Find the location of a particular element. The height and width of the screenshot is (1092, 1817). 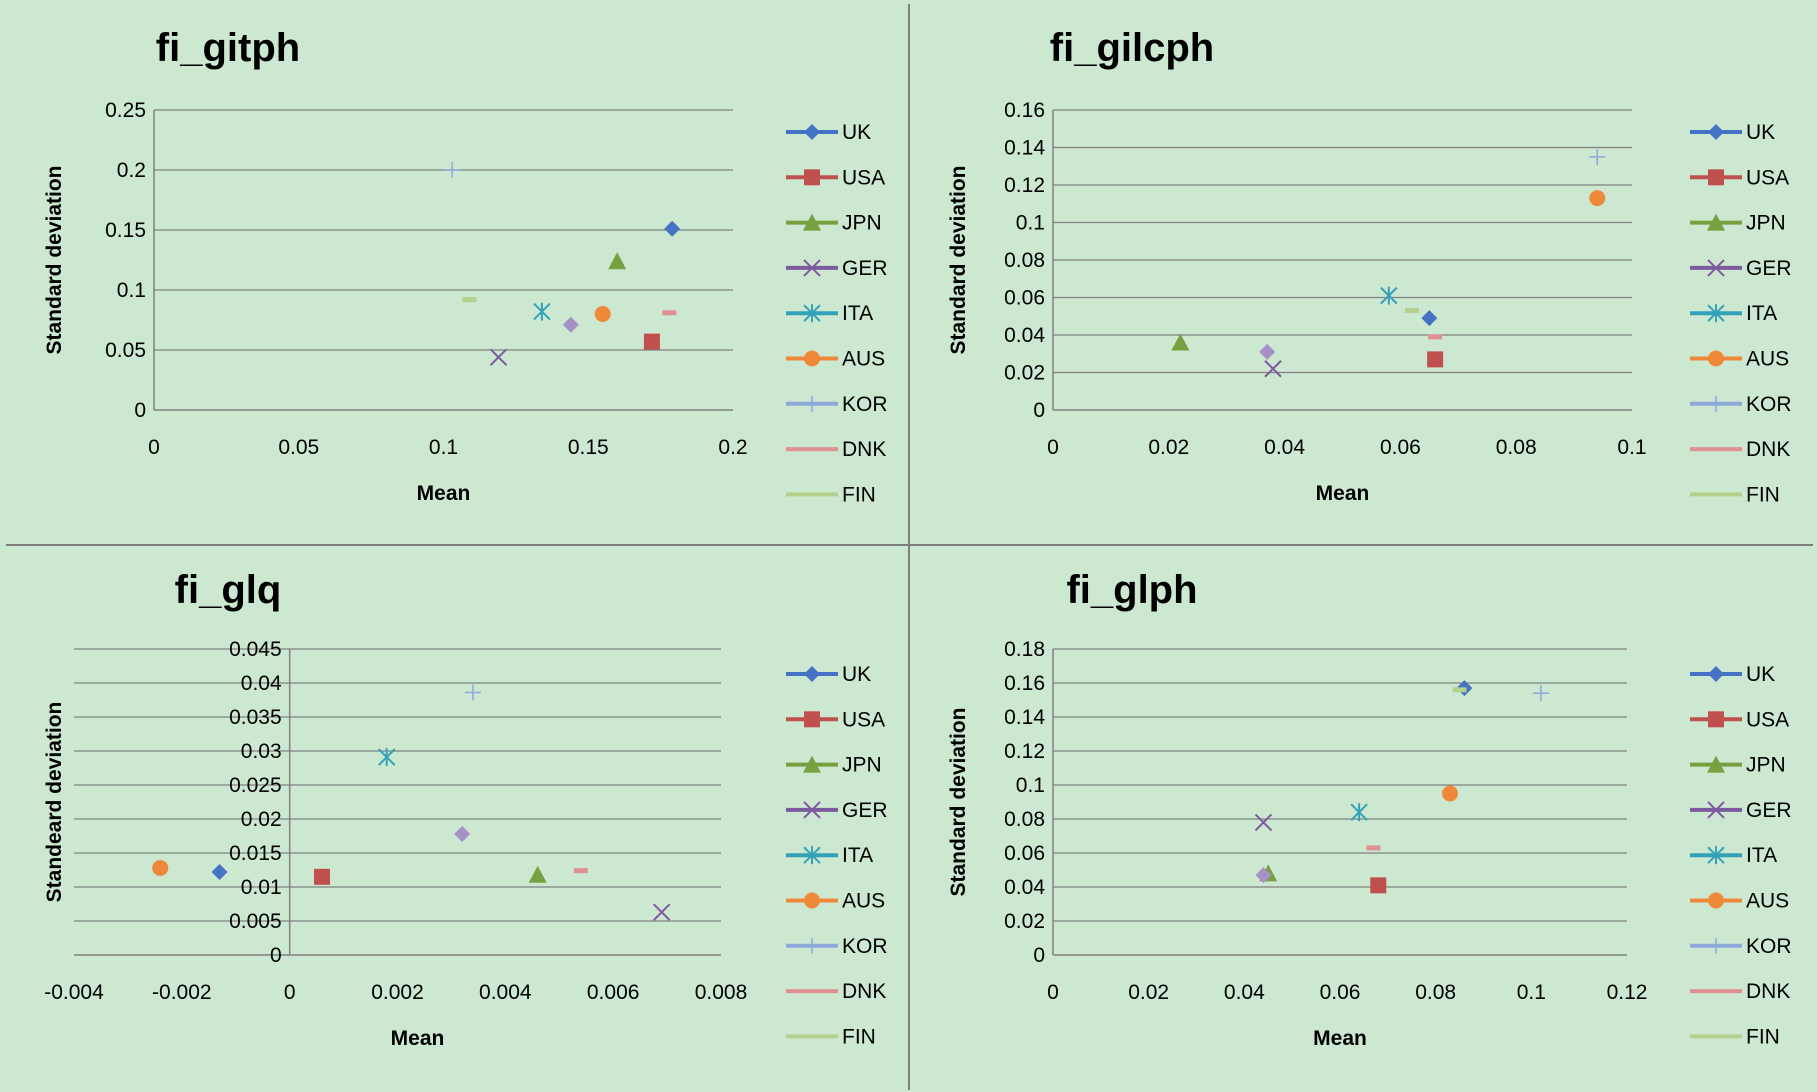

legend-item: UK is located at coordinates (828, 132).